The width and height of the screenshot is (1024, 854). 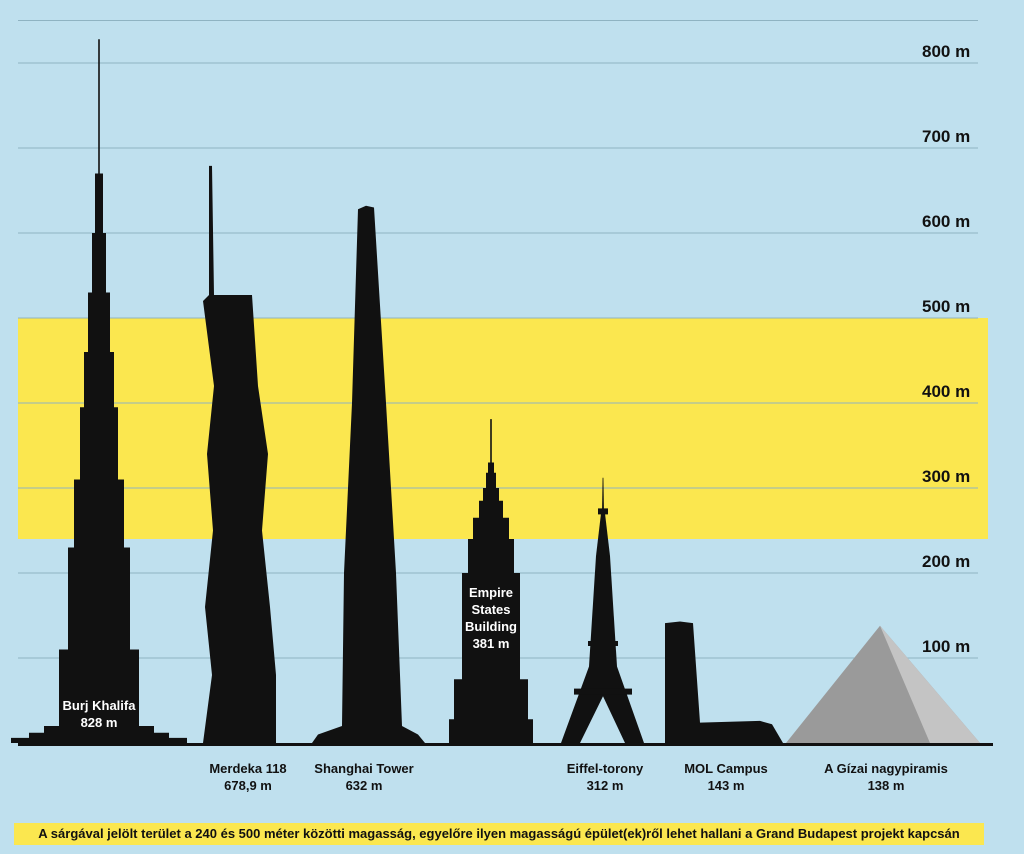 What do you see at coordinates (886, 768) in the screenshot?
I see `category-label: A Gízai nagypiramis` at bounding box center [886, 768].